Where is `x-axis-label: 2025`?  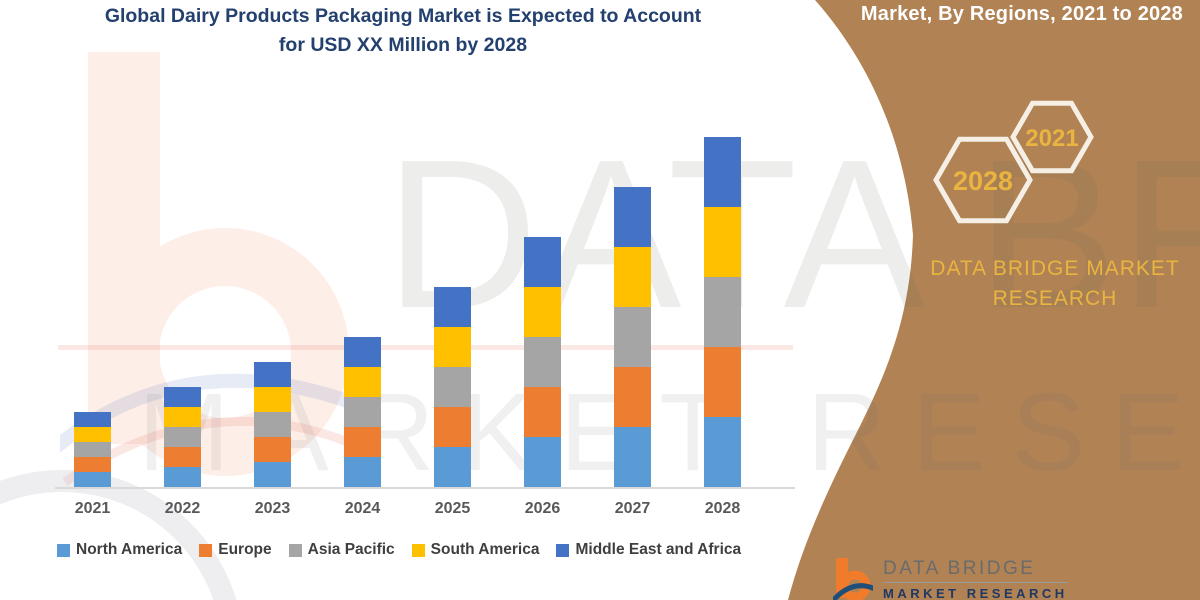 x-axis-label: 2025 is located at coordinates (452, 508).